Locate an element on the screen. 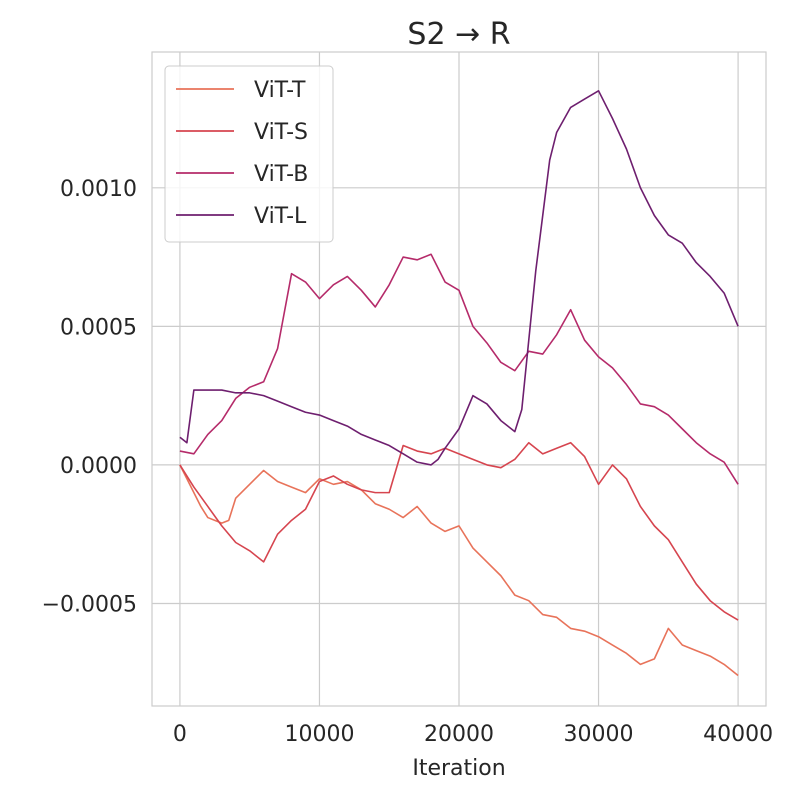 Image resolution: width=800 pixels, height=800 pixels. legend-label: ViT-B is located at coordinates (281, 174).